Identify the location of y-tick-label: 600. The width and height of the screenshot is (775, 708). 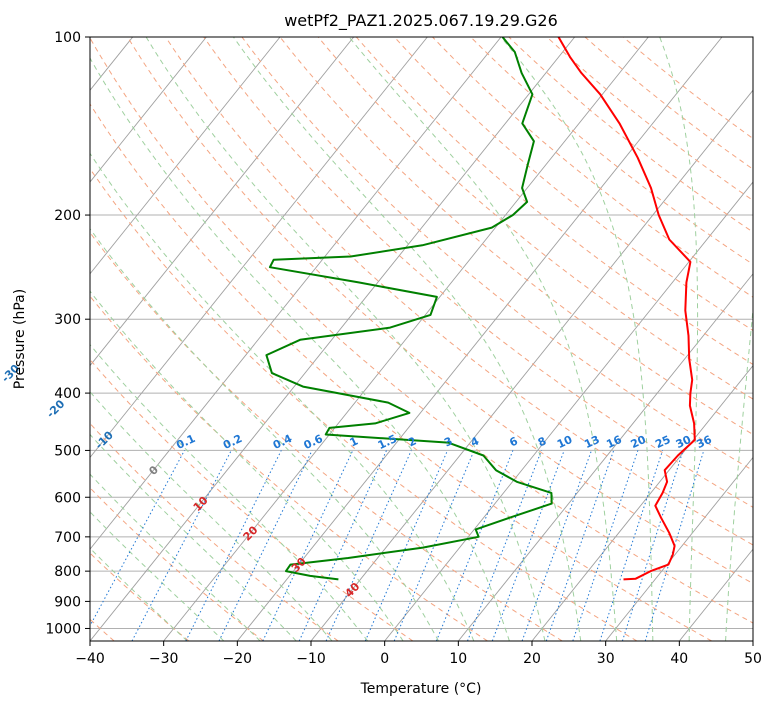
(67, 498).